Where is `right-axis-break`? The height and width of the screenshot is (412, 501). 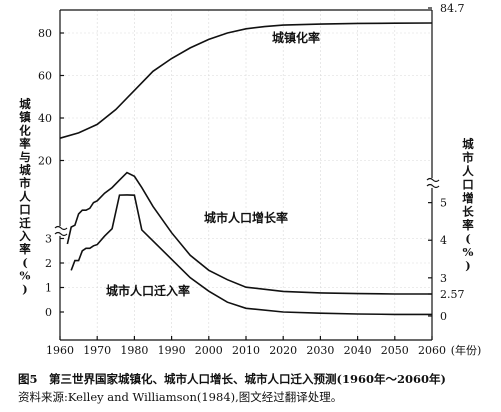
right-axis-break is located at coordinates (433, 183).